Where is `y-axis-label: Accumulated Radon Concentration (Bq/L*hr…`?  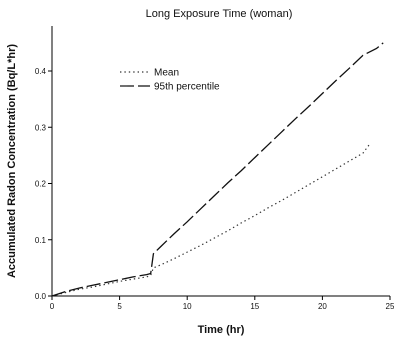 y-axis-label: Accumulated Radon Concentration (Bq/L*hr… is located at coordinates (12, 161).